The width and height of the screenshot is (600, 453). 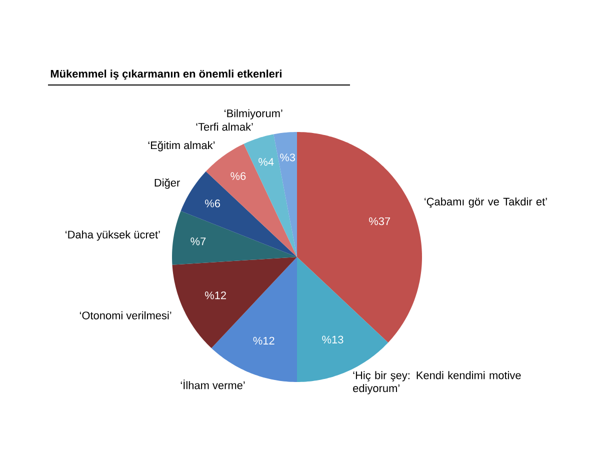 I want to click on slice-label: ‘İlham verme’, so click(x=212, y=385).